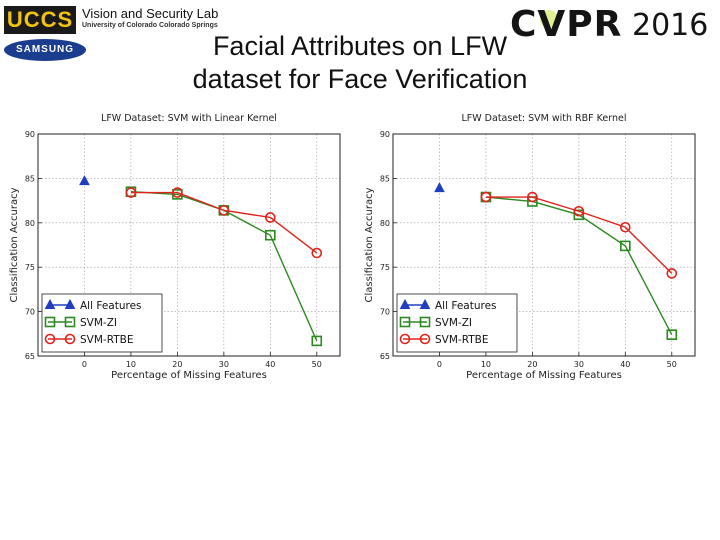 The image size is (720, 540). What do you see at coordinates (150, 25) in the screenshot?
I see `lab-affiliation: University of Colorado Colorado Springs` at bounding box center [150, 25].